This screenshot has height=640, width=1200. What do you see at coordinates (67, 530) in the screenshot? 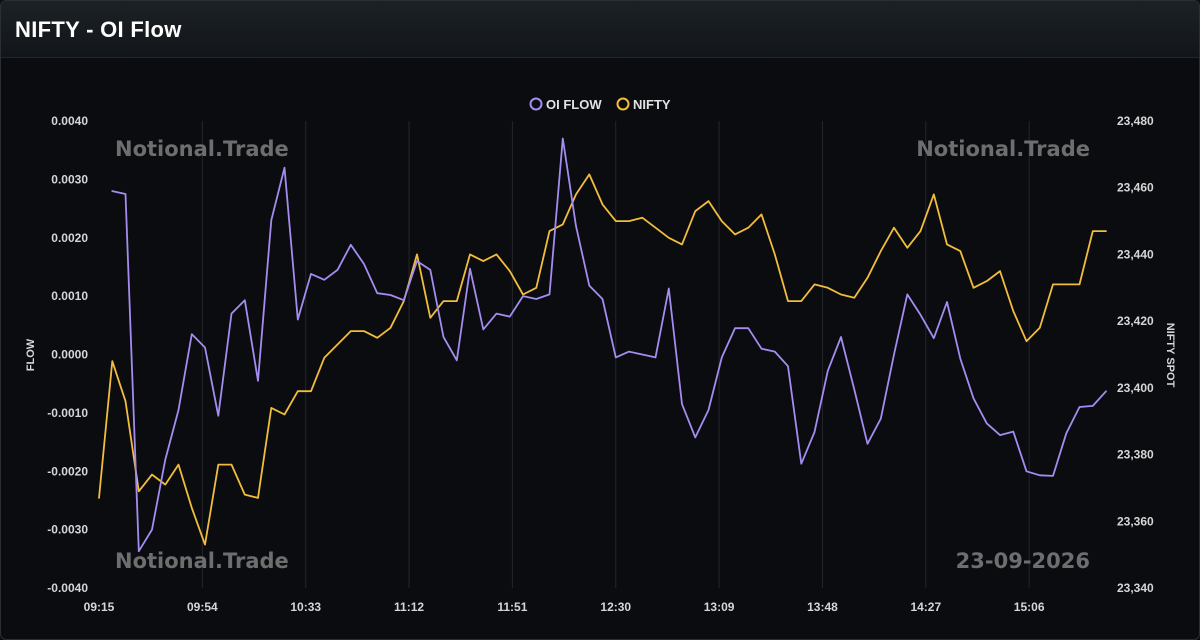
I see `left-tick-label: -0.0030` at bounding box center [67, 530].